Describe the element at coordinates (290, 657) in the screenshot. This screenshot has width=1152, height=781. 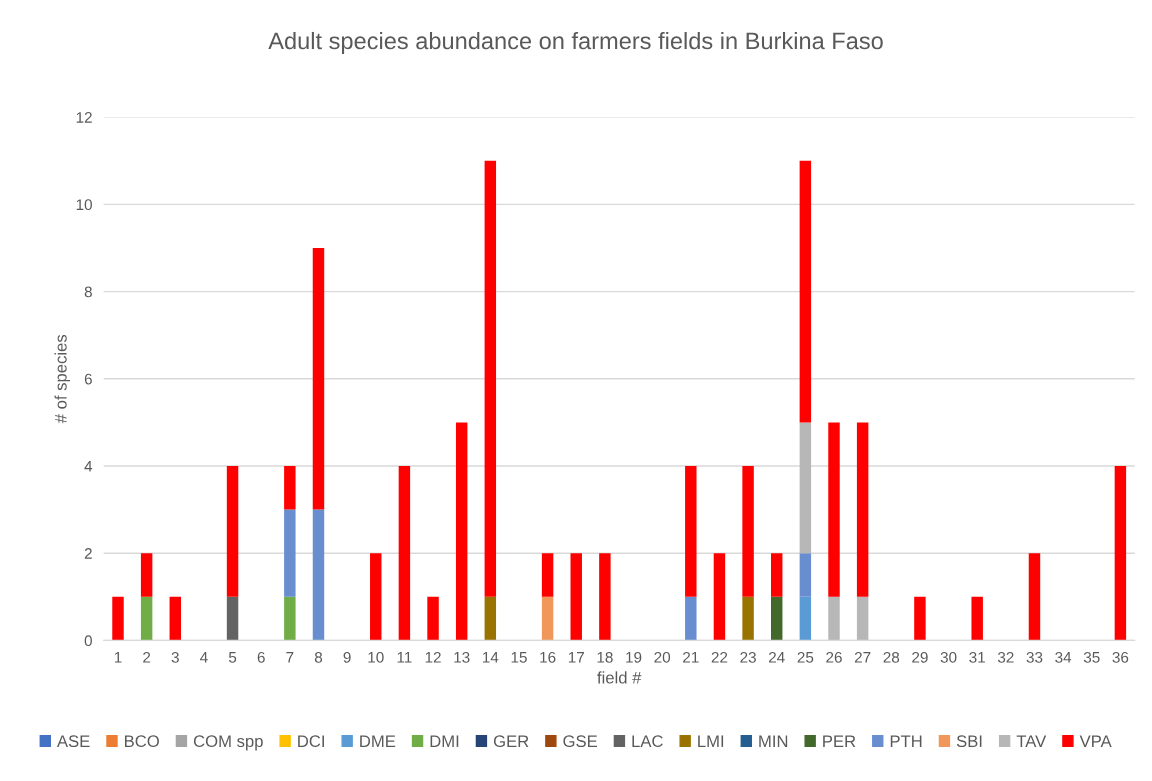
I see `x-tick-label: 7` at that location.